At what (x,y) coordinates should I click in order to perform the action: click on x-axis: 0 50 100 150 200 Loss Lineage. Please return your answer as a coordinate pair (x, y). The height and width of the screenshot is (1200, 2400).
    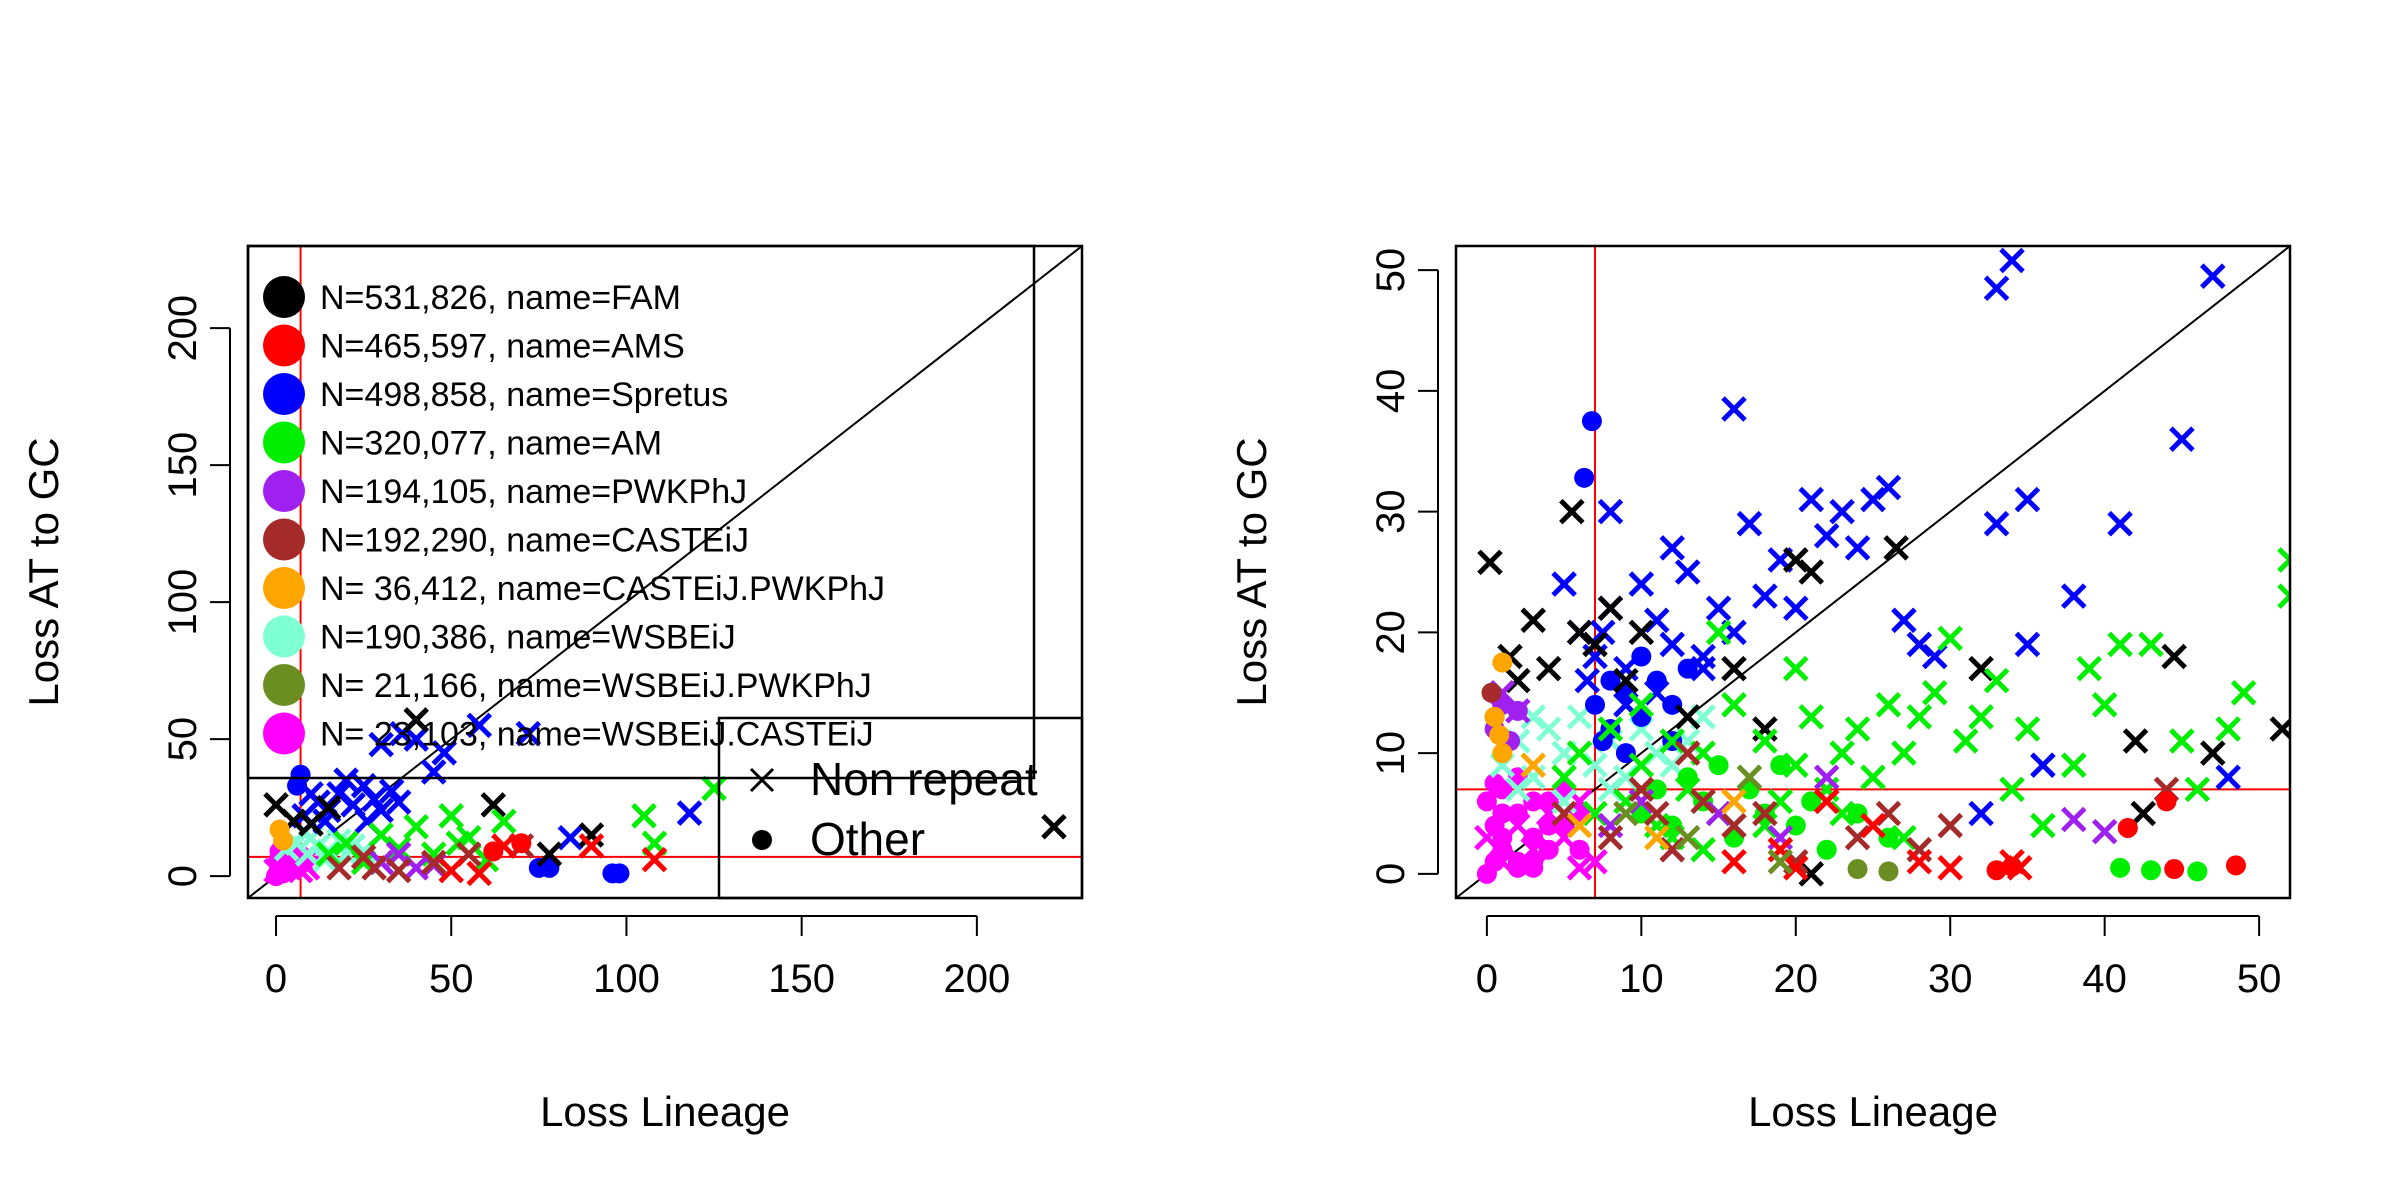
    Looking at the image, I should click on (637, 1025).